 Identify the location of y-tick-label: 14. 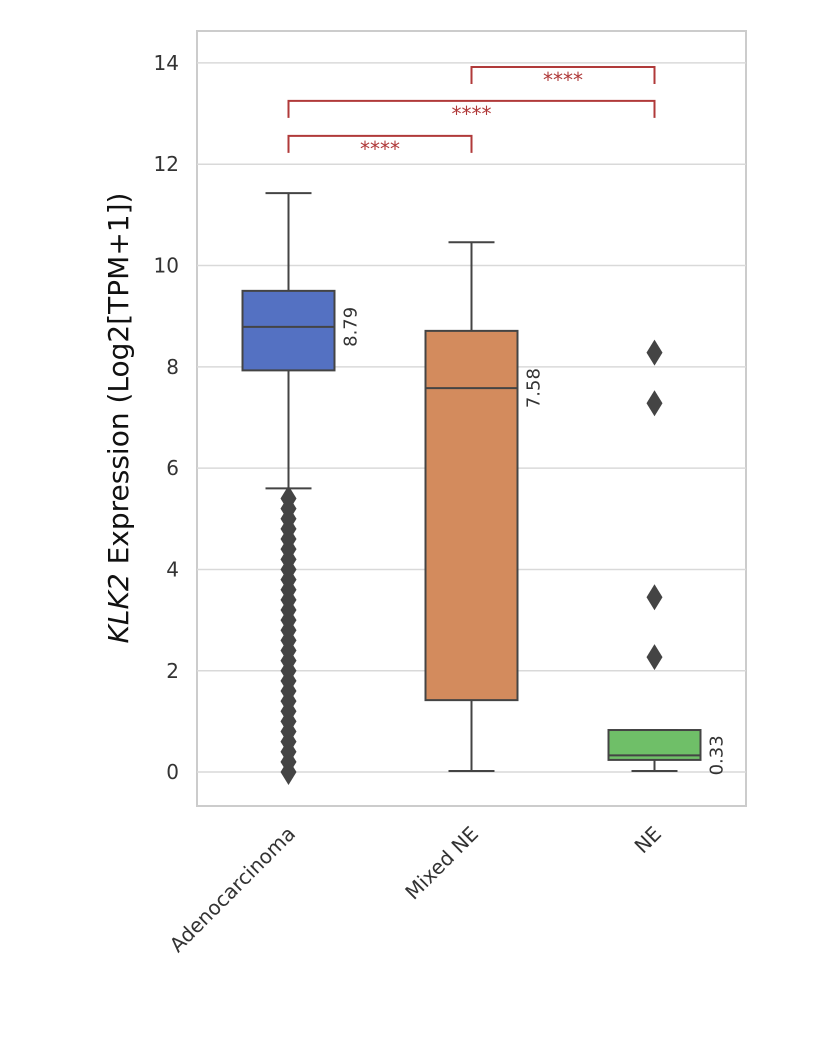
(166, 63).